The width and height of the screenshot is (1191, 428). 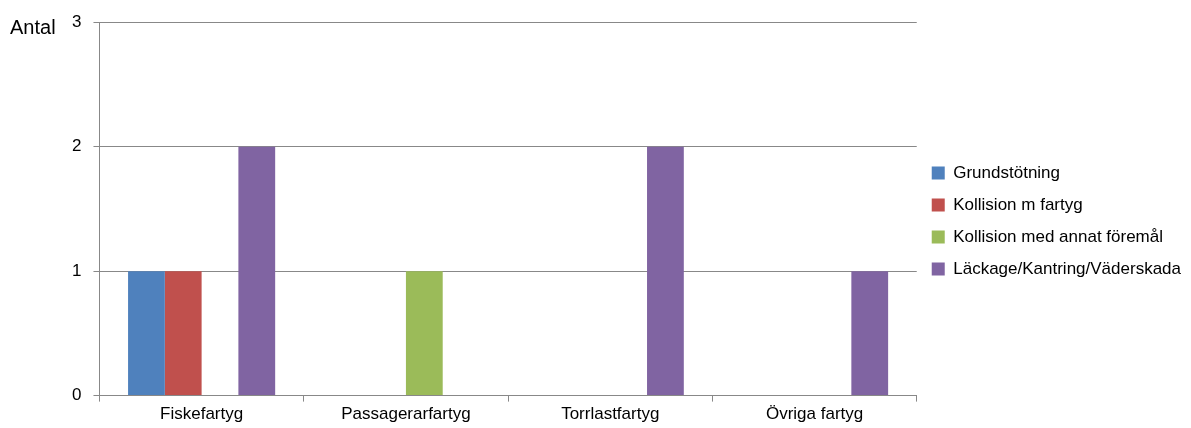 What do you see at coordinates (1067, 268) in the screenshot?
I see `legend-label: Läckage/Kantring/Väderskada` at bounding box center [1067, 268].